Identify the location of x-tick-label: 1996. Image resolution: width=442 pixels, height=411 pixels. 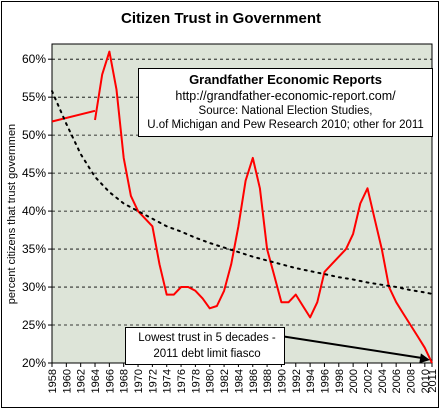
(325, 381).